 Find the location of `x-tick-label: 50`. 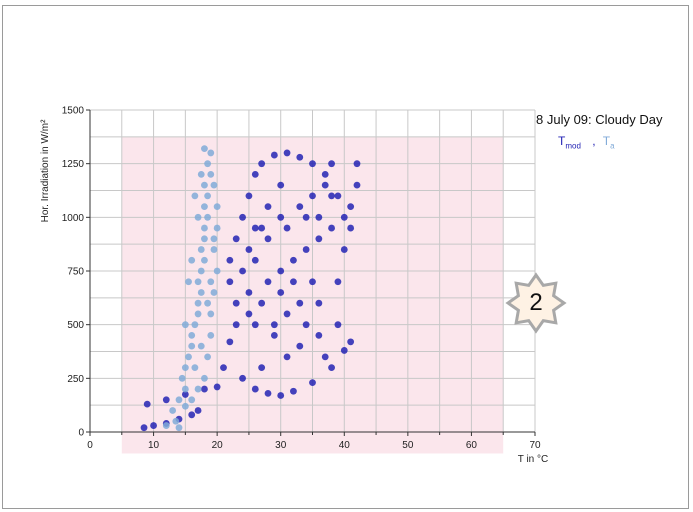

x-tick-label: 50 is located at coordinates (408, 445).